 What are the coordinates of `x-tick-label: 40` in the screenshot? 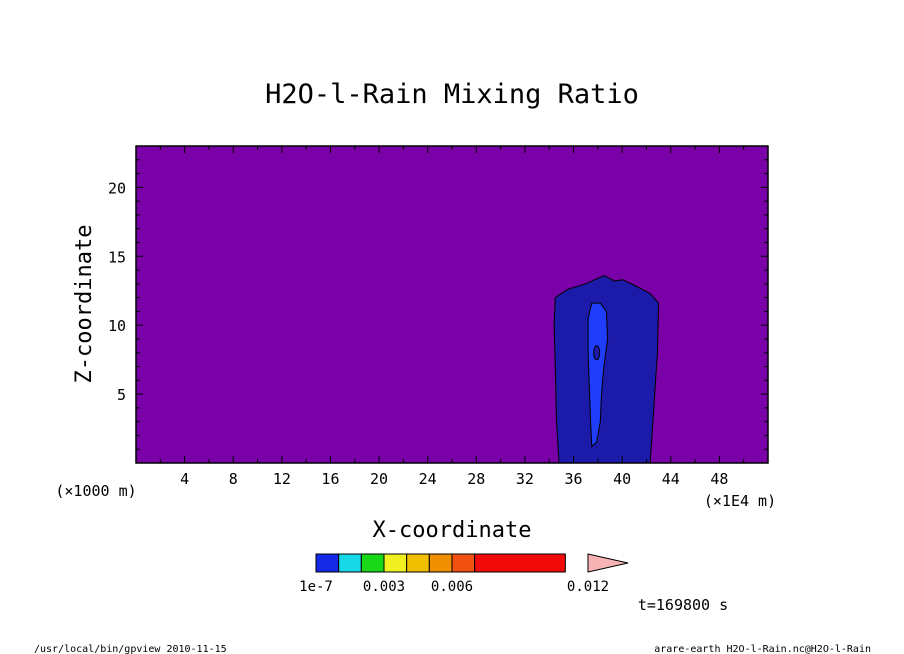 It's located at (622, 479).